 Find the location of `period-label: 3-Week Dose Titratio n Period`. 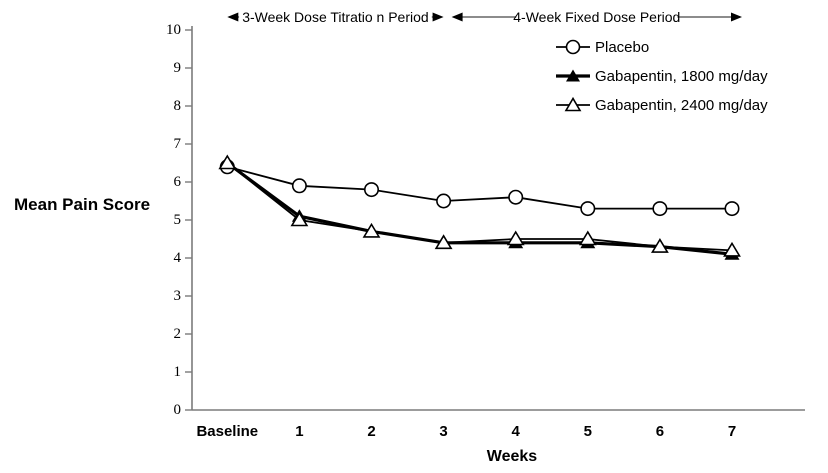

period-label: 3-Week Dose Titratio n Period is located at coordinates (335, 17).